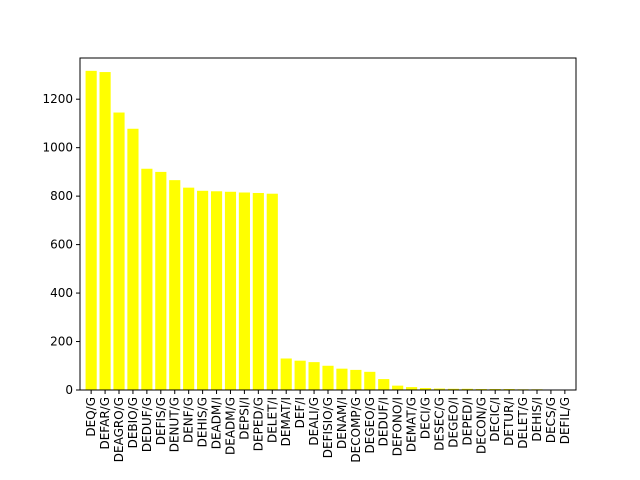 Image resolution: width=640 pixels, height=480 pixels. What do you see at coordinates (161, 421) in the screenshot?
I see `x-tick-label: DEFIS/G` at bounding box center [161, 421].